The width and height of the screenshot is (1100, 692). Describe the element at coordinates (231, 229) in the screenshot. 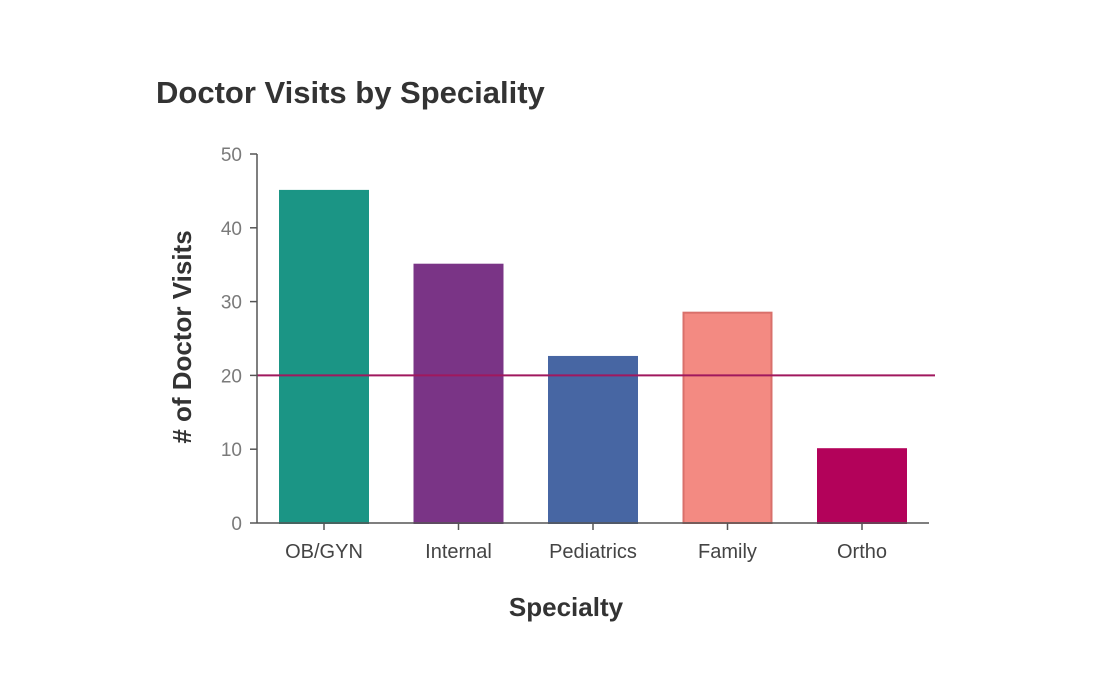

I see `y-tick-label: 40` at that location.